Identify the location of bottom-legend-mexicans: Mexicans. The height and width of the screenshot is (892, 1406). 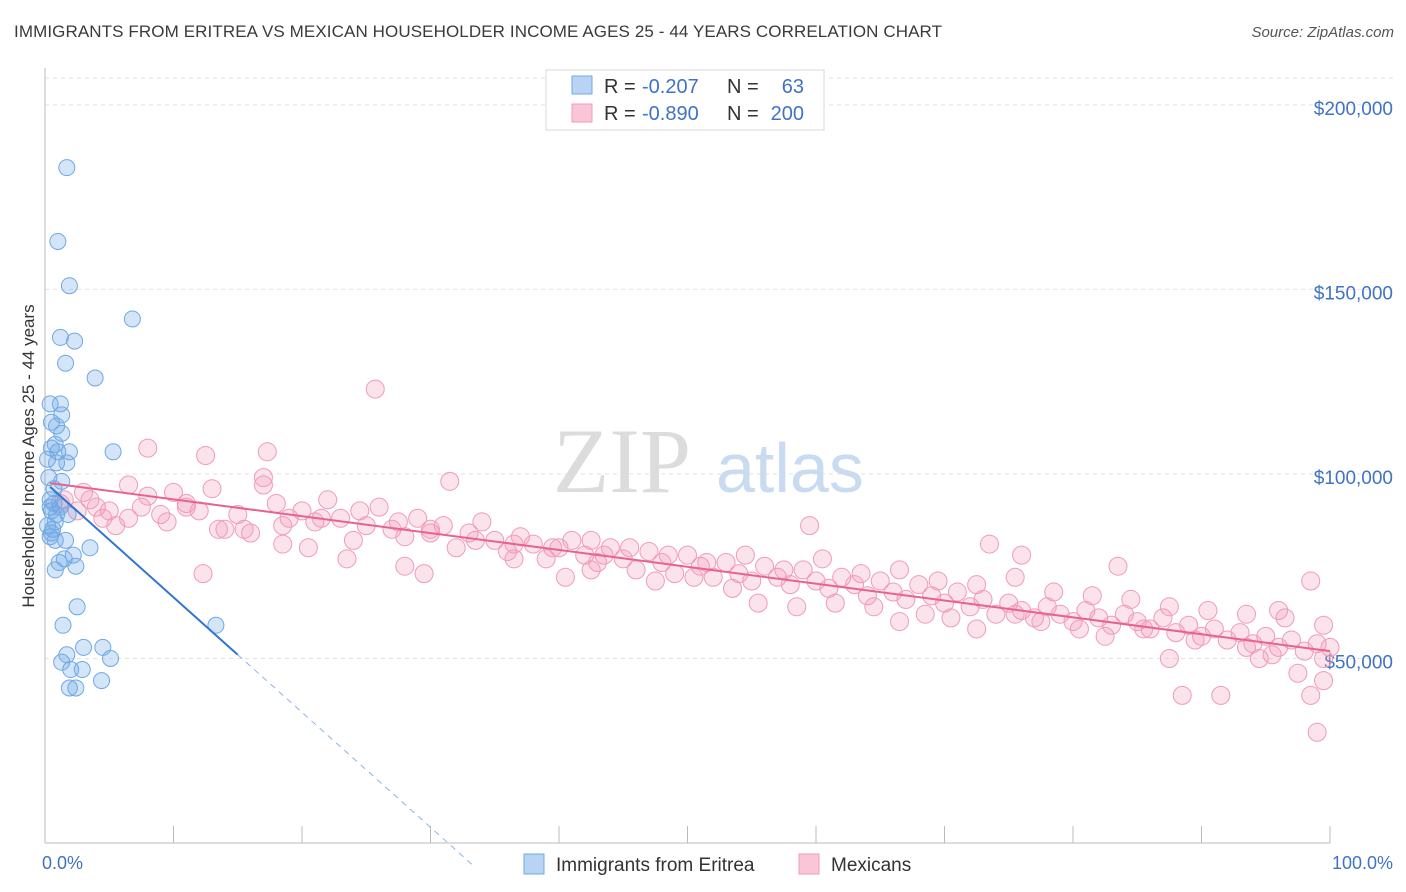
(871, 865).